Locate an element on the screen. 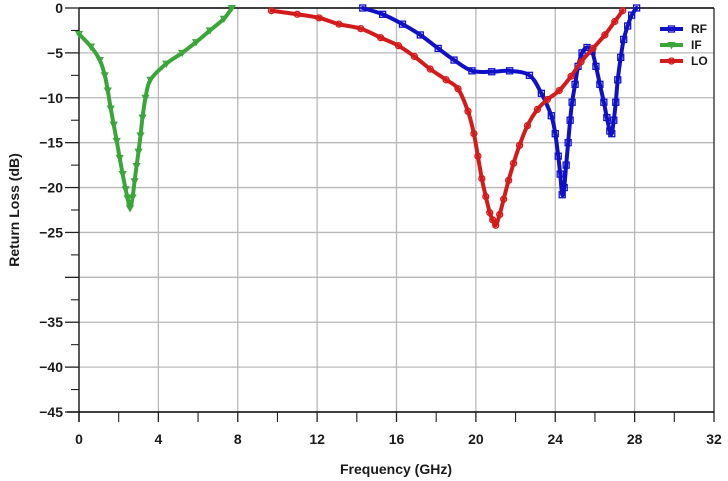 The width and height of the screenshot is (728, 481). x-tick-label: 8 is located at coordinates (238, 439).